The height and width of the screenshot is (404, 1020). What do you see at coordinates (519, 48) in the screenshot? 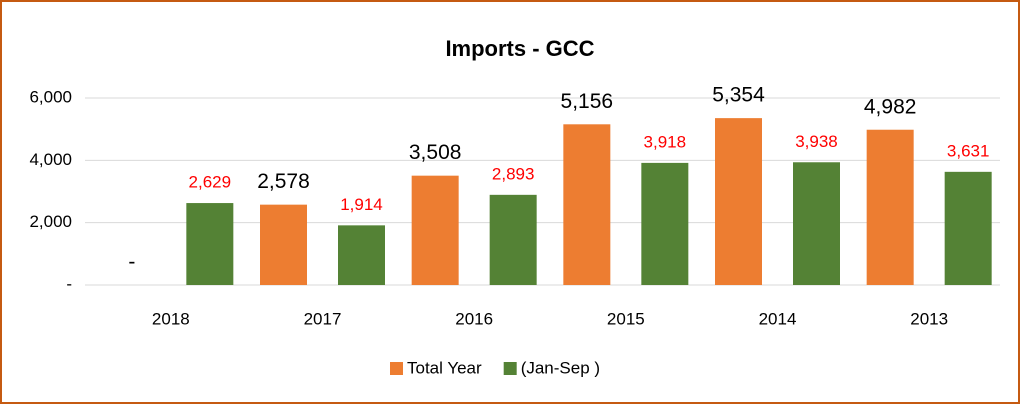
I see `chart-title: Imports - GCC` at bounding box center [519, 48].